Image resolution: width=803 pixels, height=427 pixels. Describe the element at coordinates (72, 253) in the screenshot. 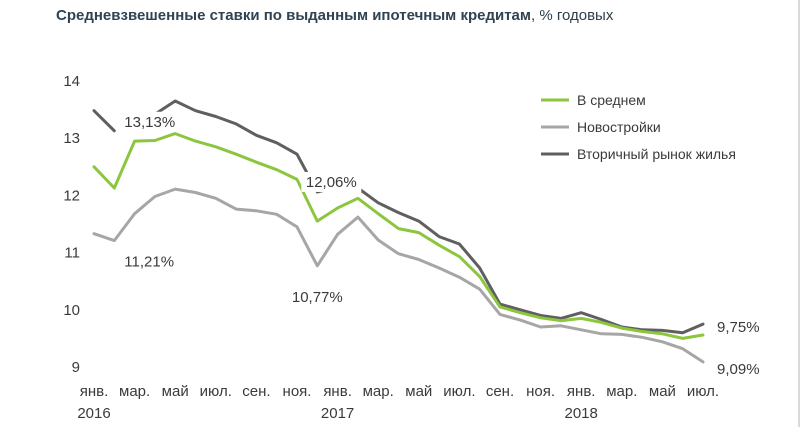

I see `y-tick-label: 11` at that location.